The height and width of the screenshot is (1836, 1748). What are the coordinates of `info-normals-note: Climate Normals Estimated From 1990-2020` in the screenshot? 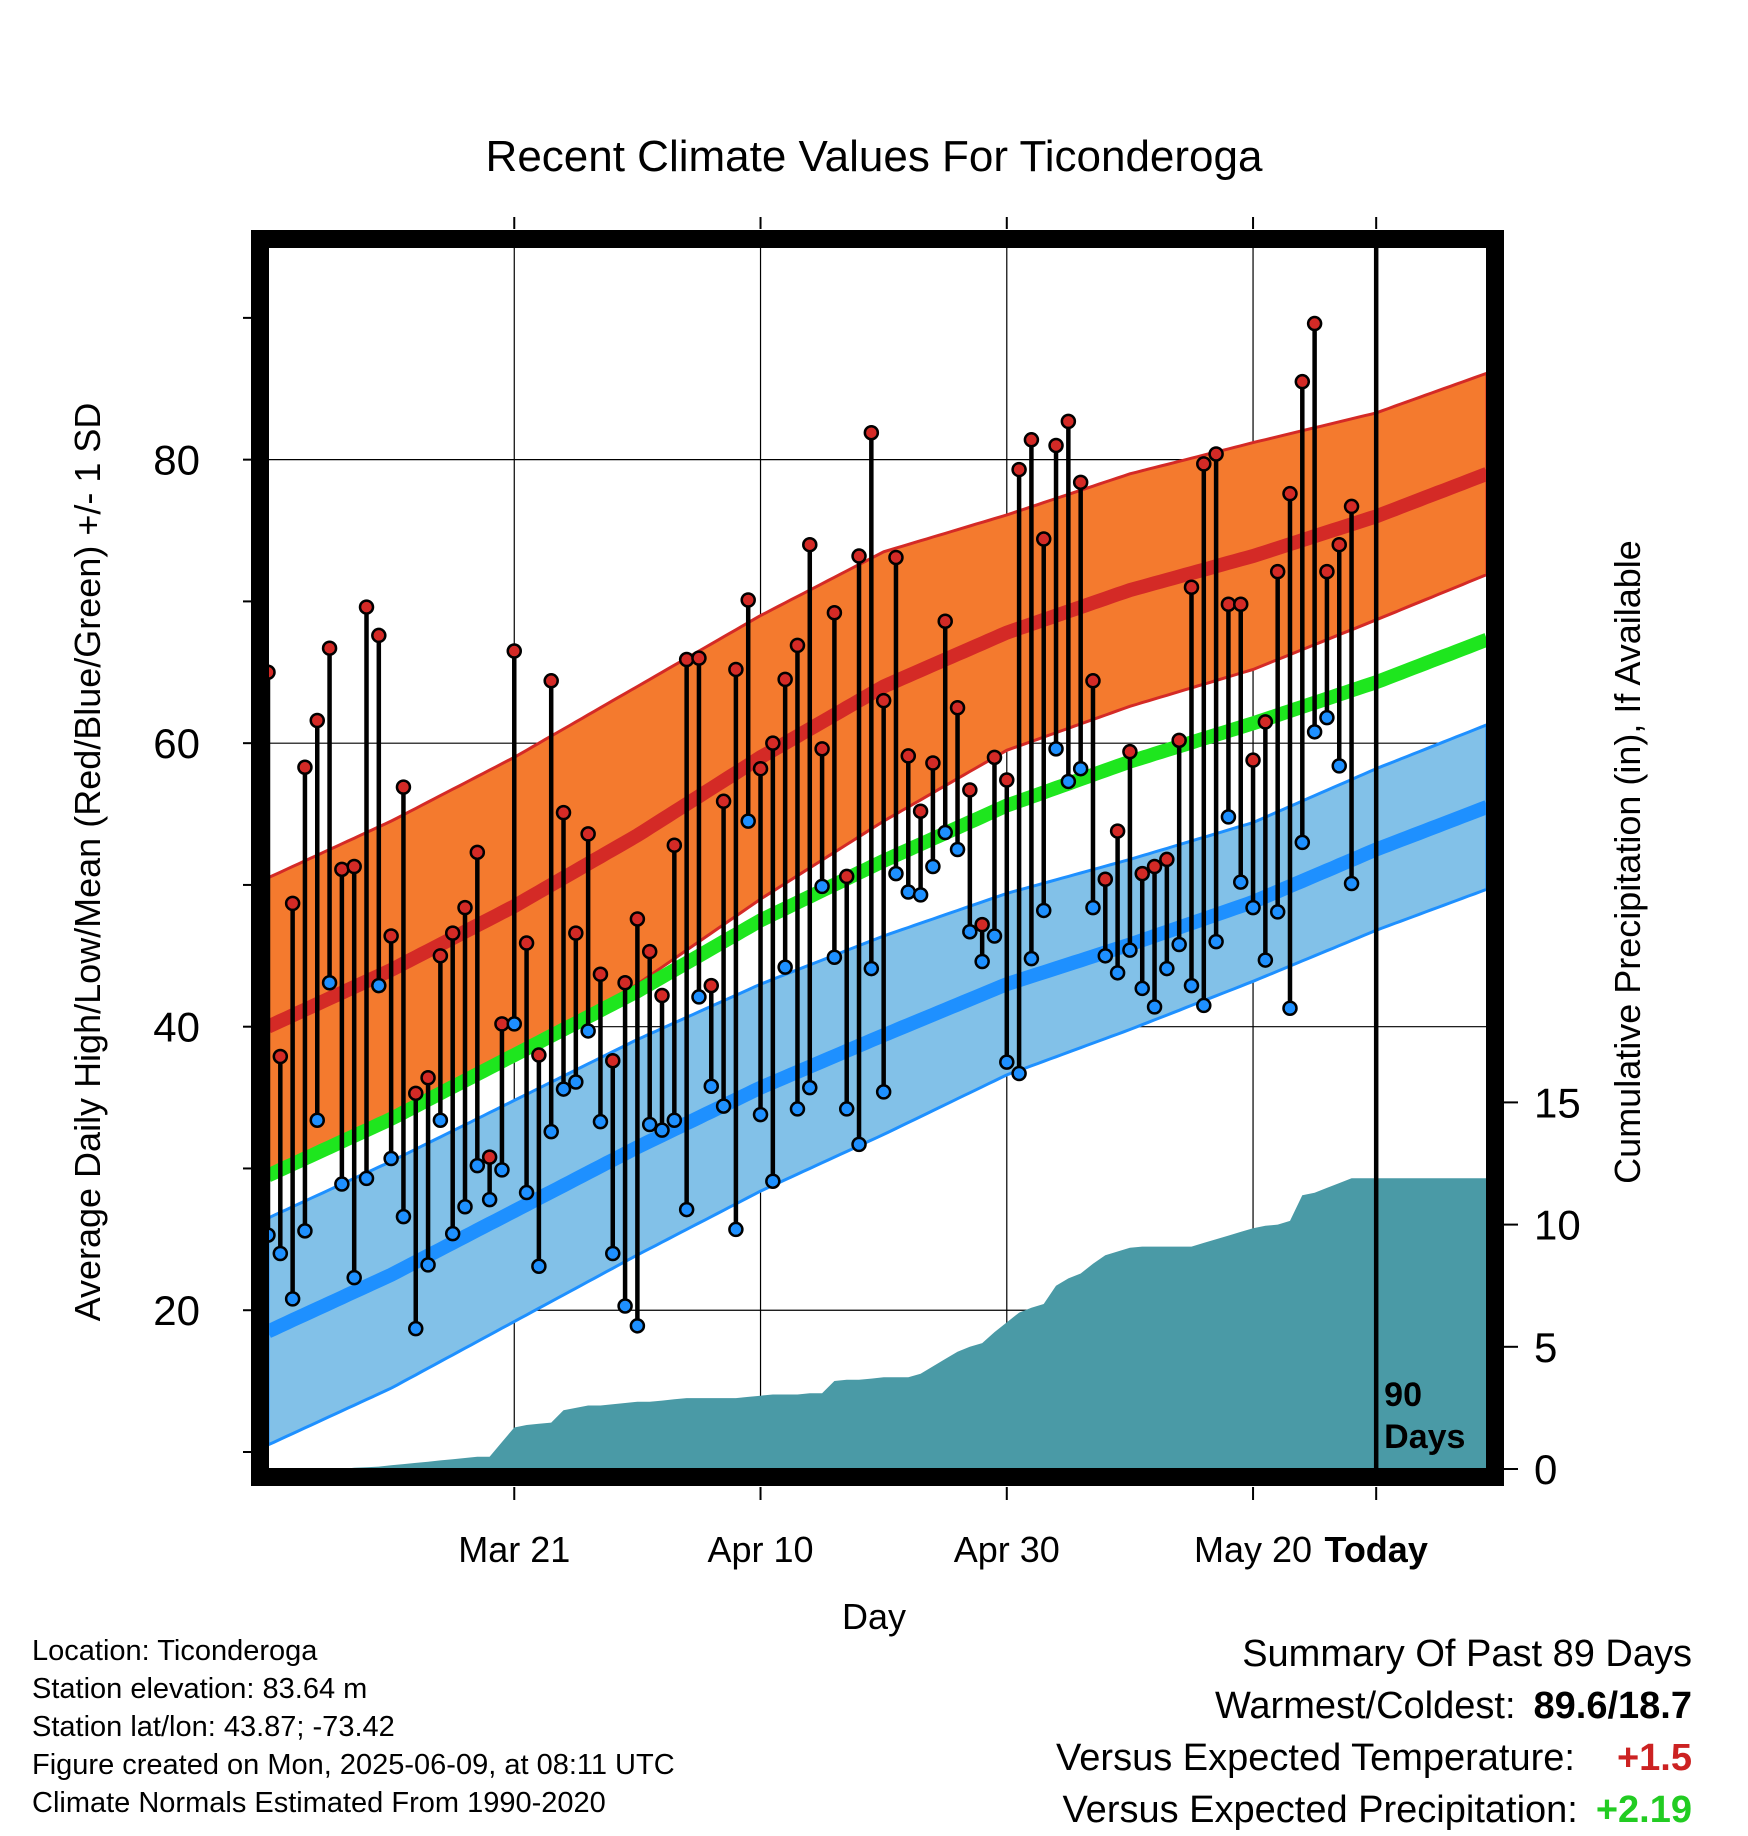 It's located at (319, 1803).